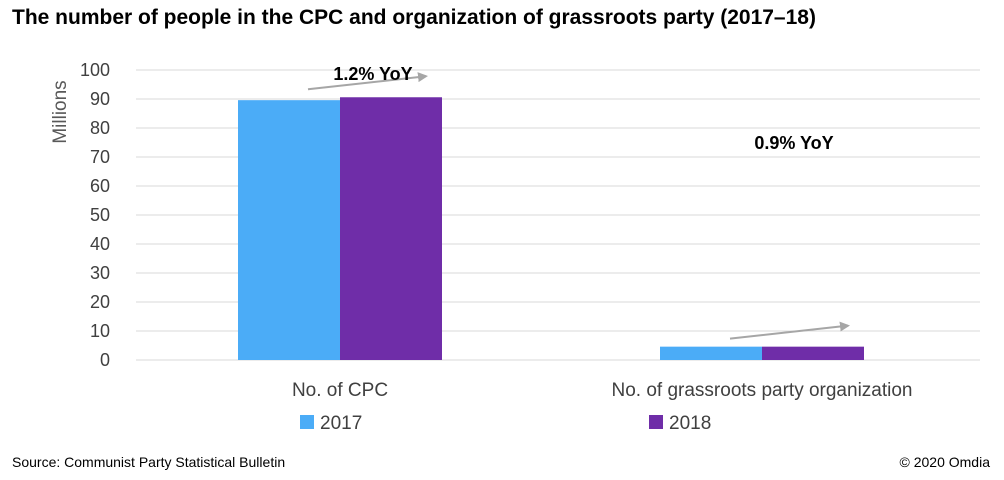 Image resolution: width=1004 pixels, height=480 pixels. What do you see at coordinates (307, 422) in the screenshot?
I see `legend-swatch-2017` at bounding box center [307, 422].